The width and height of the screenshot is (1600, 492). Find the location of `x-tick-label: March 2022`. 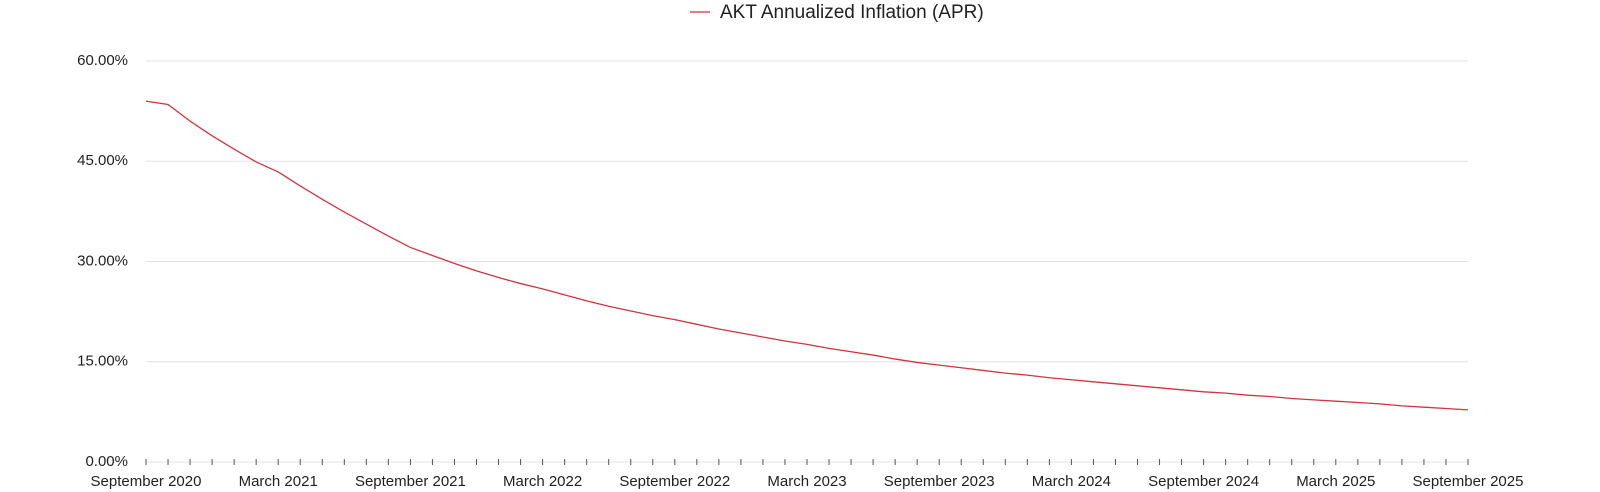

x-tick-label: March 2022 is located at coordinates (542, 481).